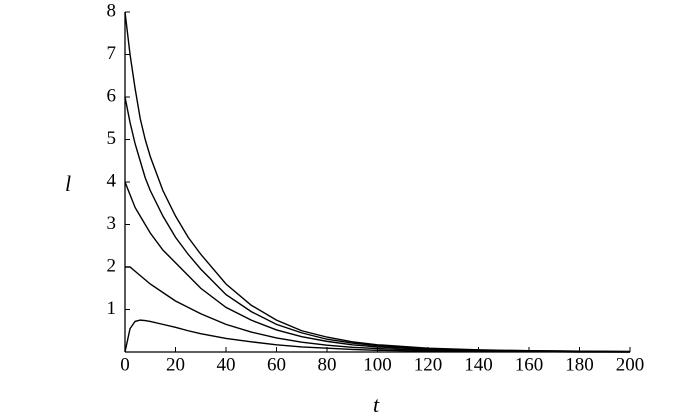  I want to click on x-tick-label: 80, so click(327, 364).